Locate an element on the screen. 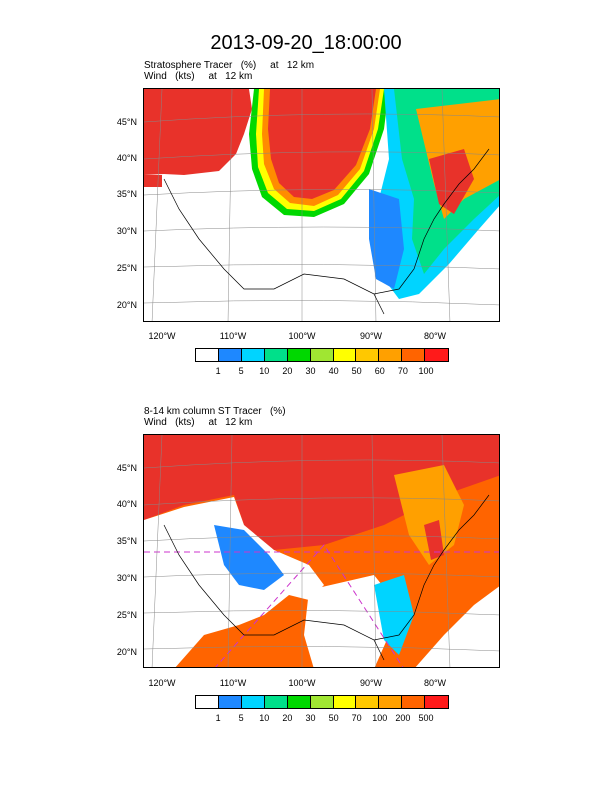 Image resolution: width=612 pixels, height=792 pixels. colorbar-label: 200 is located at coordinates (403, 718).